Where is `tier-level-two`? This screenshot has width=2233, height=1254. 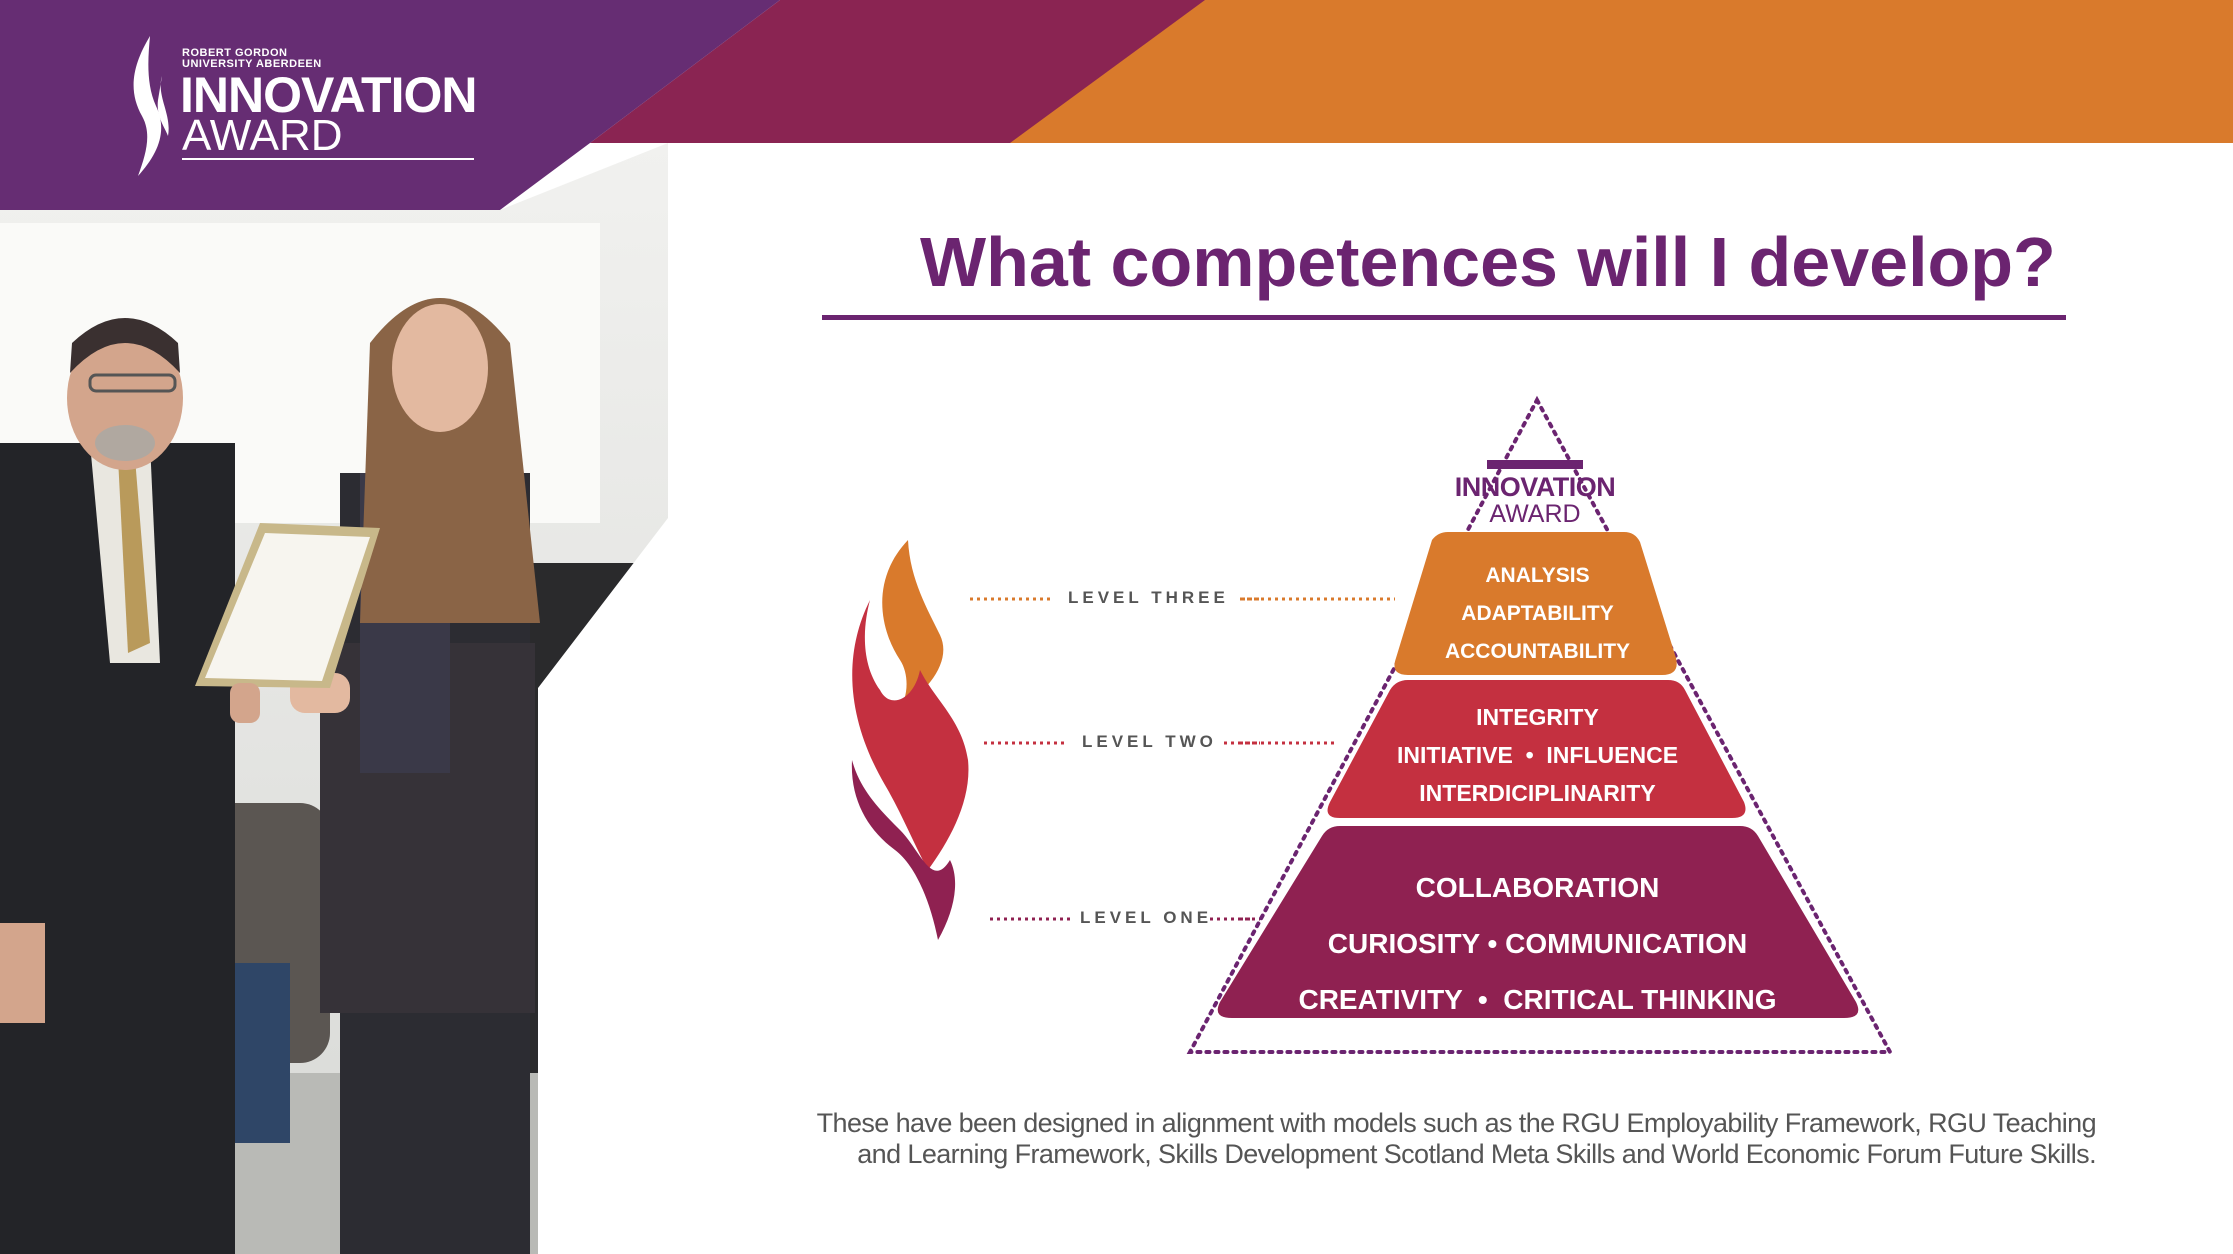 tier-level-two is located at coordinates (1536, 749).